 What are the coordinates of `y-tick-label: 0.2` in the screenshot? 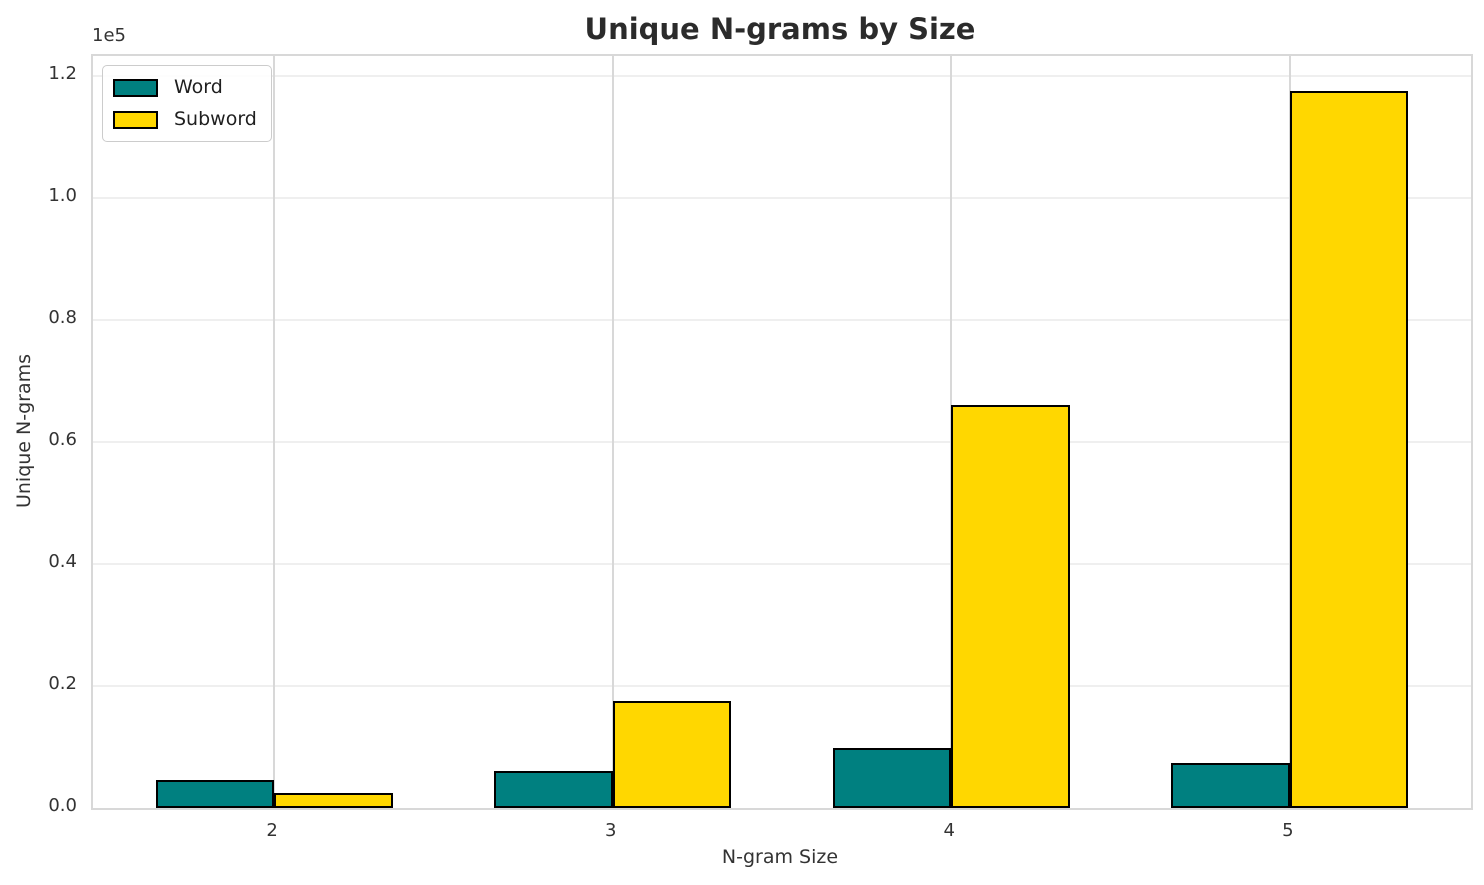 It's located at (62, 684).